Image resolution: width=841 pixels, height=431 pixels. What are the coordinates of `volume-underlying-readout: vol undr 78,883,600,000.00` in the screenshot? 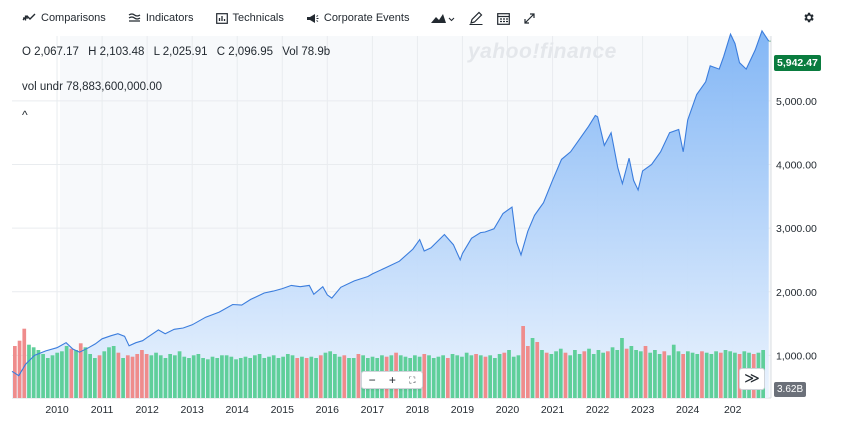 It's located at (92, 87).